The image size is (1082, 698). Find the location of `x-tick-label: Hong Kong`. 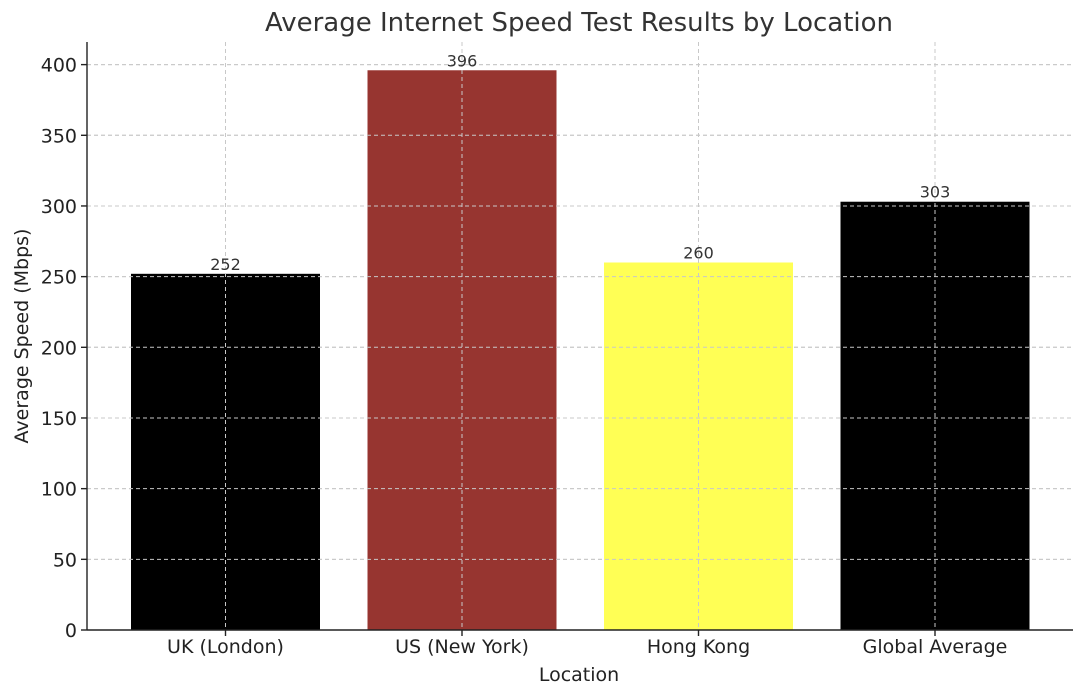

x-tick-label: Hong Kong is located at coordinates (698, 647).